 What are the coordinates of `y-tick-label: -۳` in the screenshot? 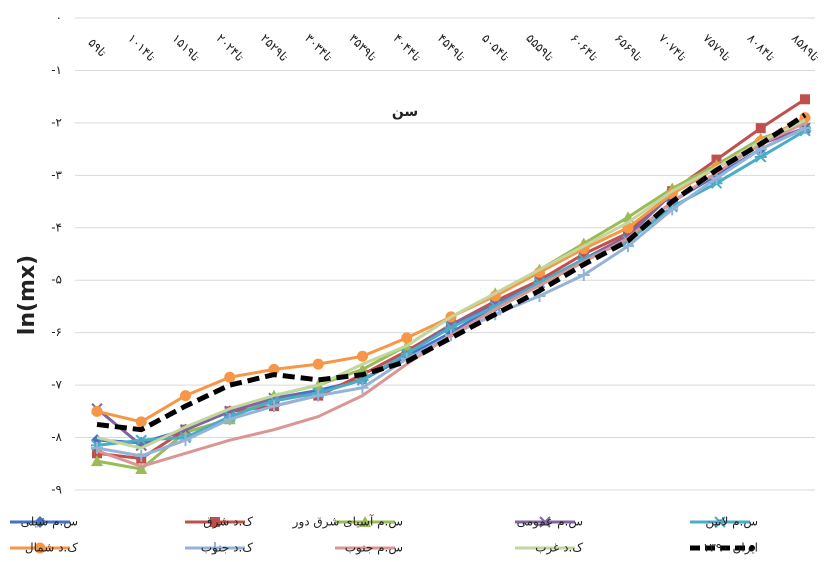 It's located at (56, 175).